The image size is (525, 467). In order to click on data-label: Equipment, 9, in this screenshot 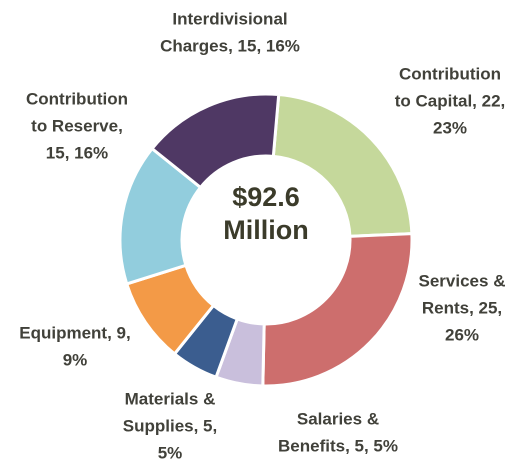, I will do `click(74, 332)`.